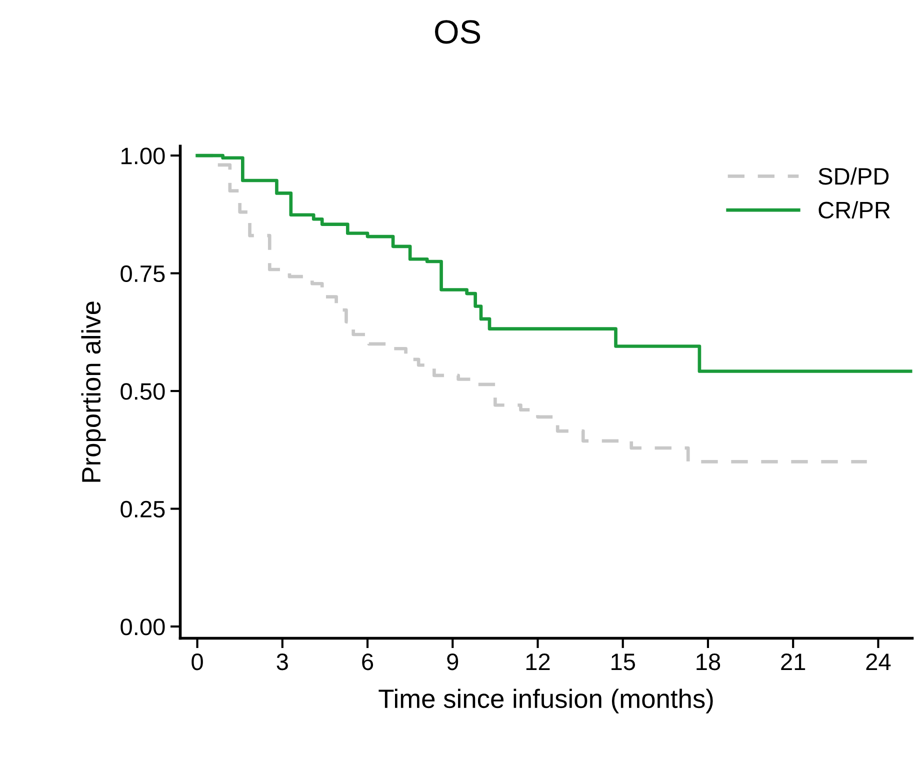 This screenshot has height=769, width=915. Describe the element at coordinates (197, 661) in the screenshot. I see `x-tick-label: 0` at that location.